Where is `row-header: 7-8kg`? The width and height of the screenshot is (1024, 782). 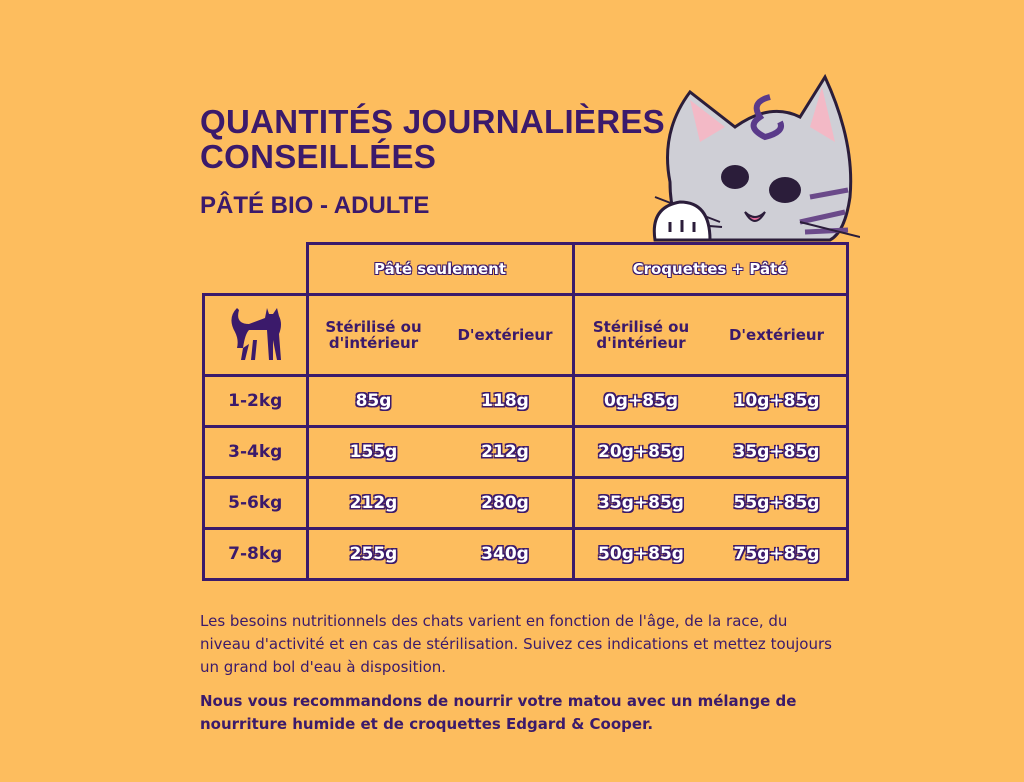
row-header: 7-8kg is located at coordinates (255, 554).